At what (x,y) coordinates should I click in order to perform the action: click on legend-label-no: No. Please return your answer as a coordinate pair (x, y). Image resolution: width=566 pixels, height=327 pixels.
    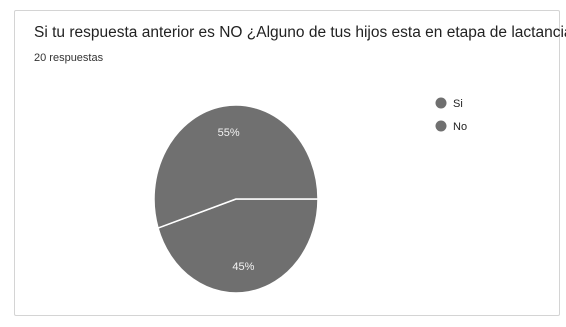
    Looking at the image, I should click on (460, 127).